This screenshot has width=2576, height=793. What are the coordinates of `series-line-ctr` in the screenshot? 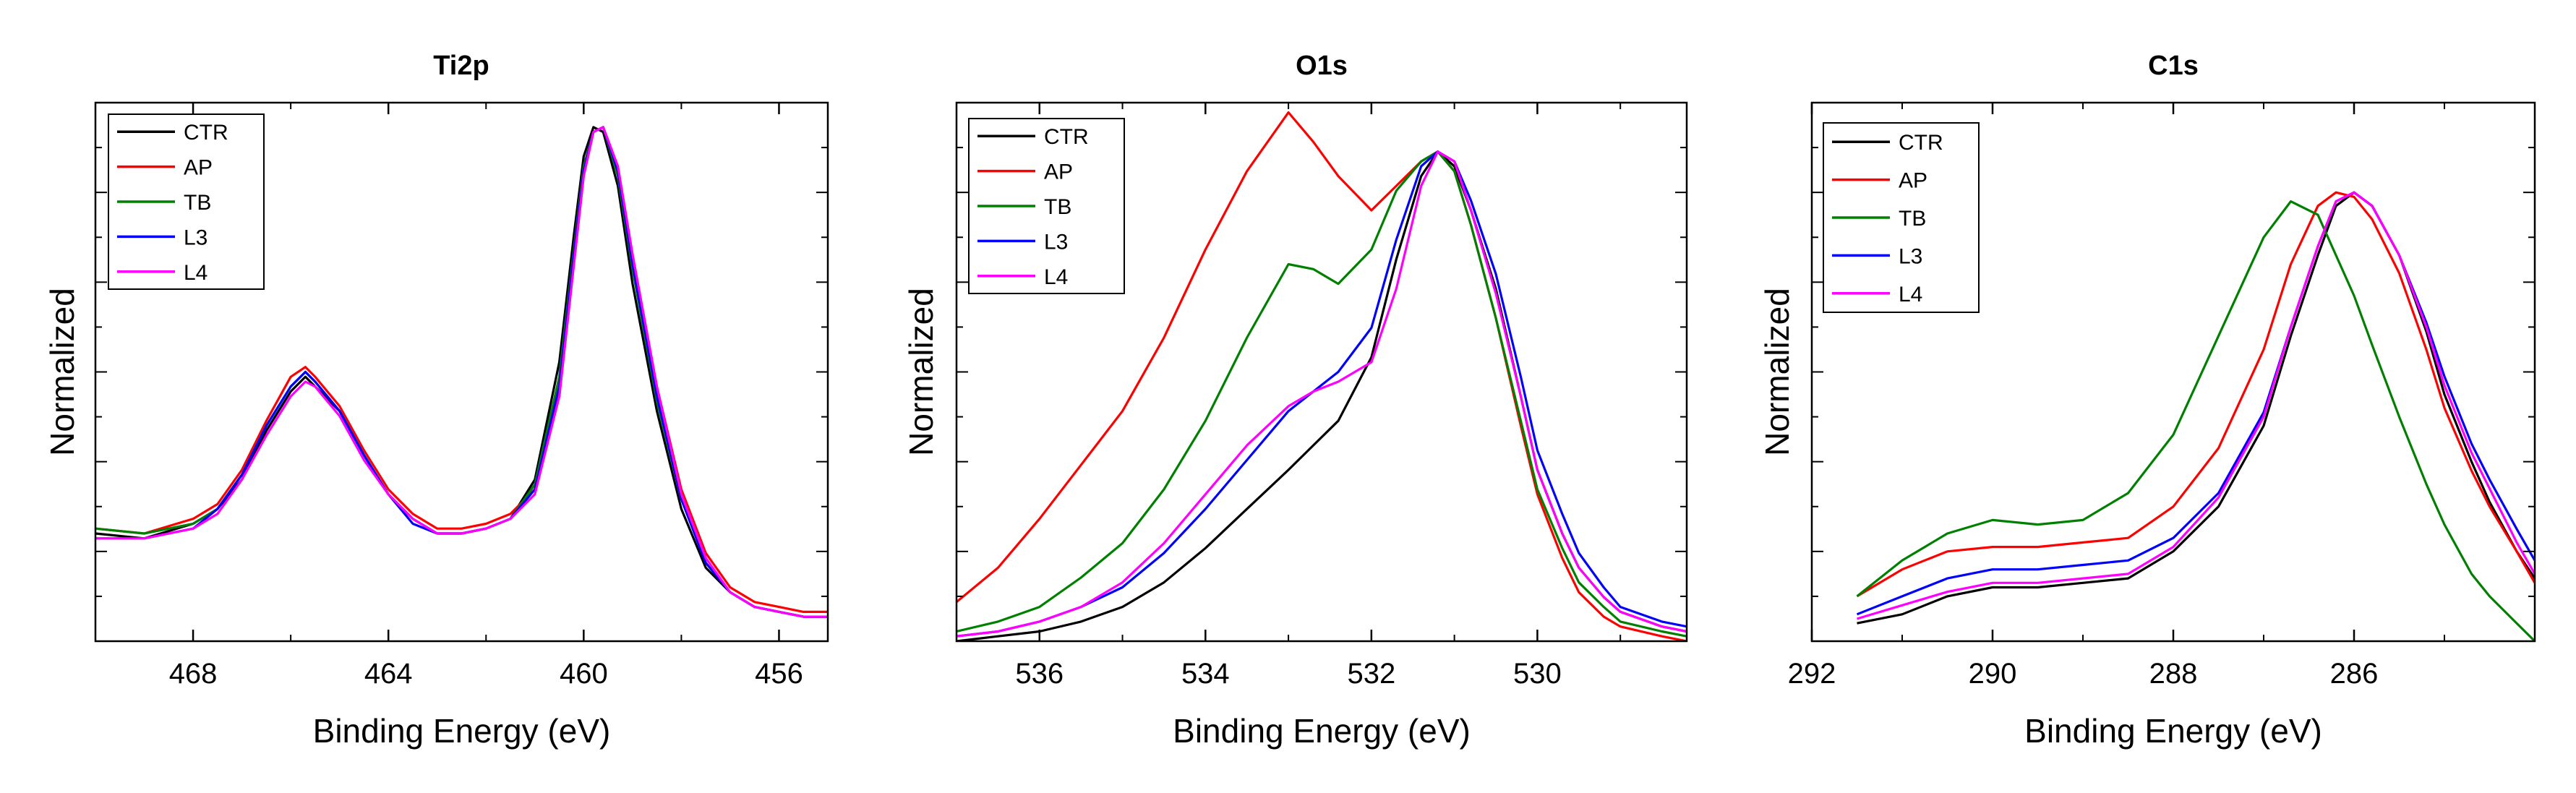 It's located at (2196, 408).